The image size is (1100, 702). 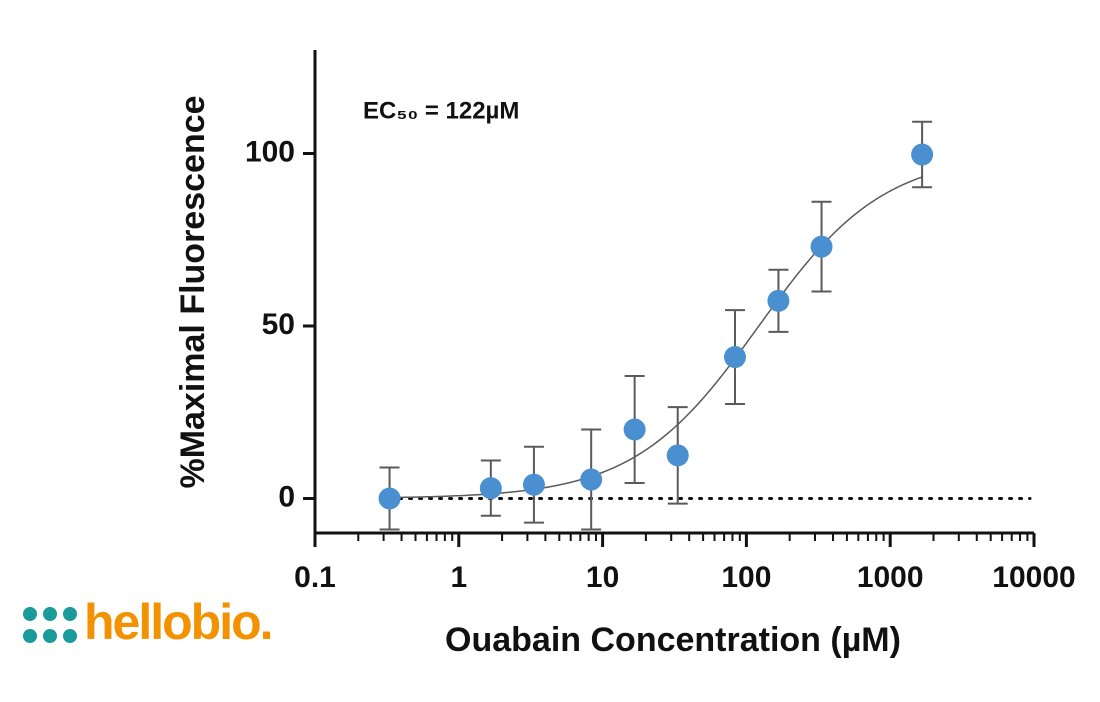 What do you see at coordinates (178, 622) in the screenshot?
I see `logo: hellobio.` at bounding box center [178, 622].